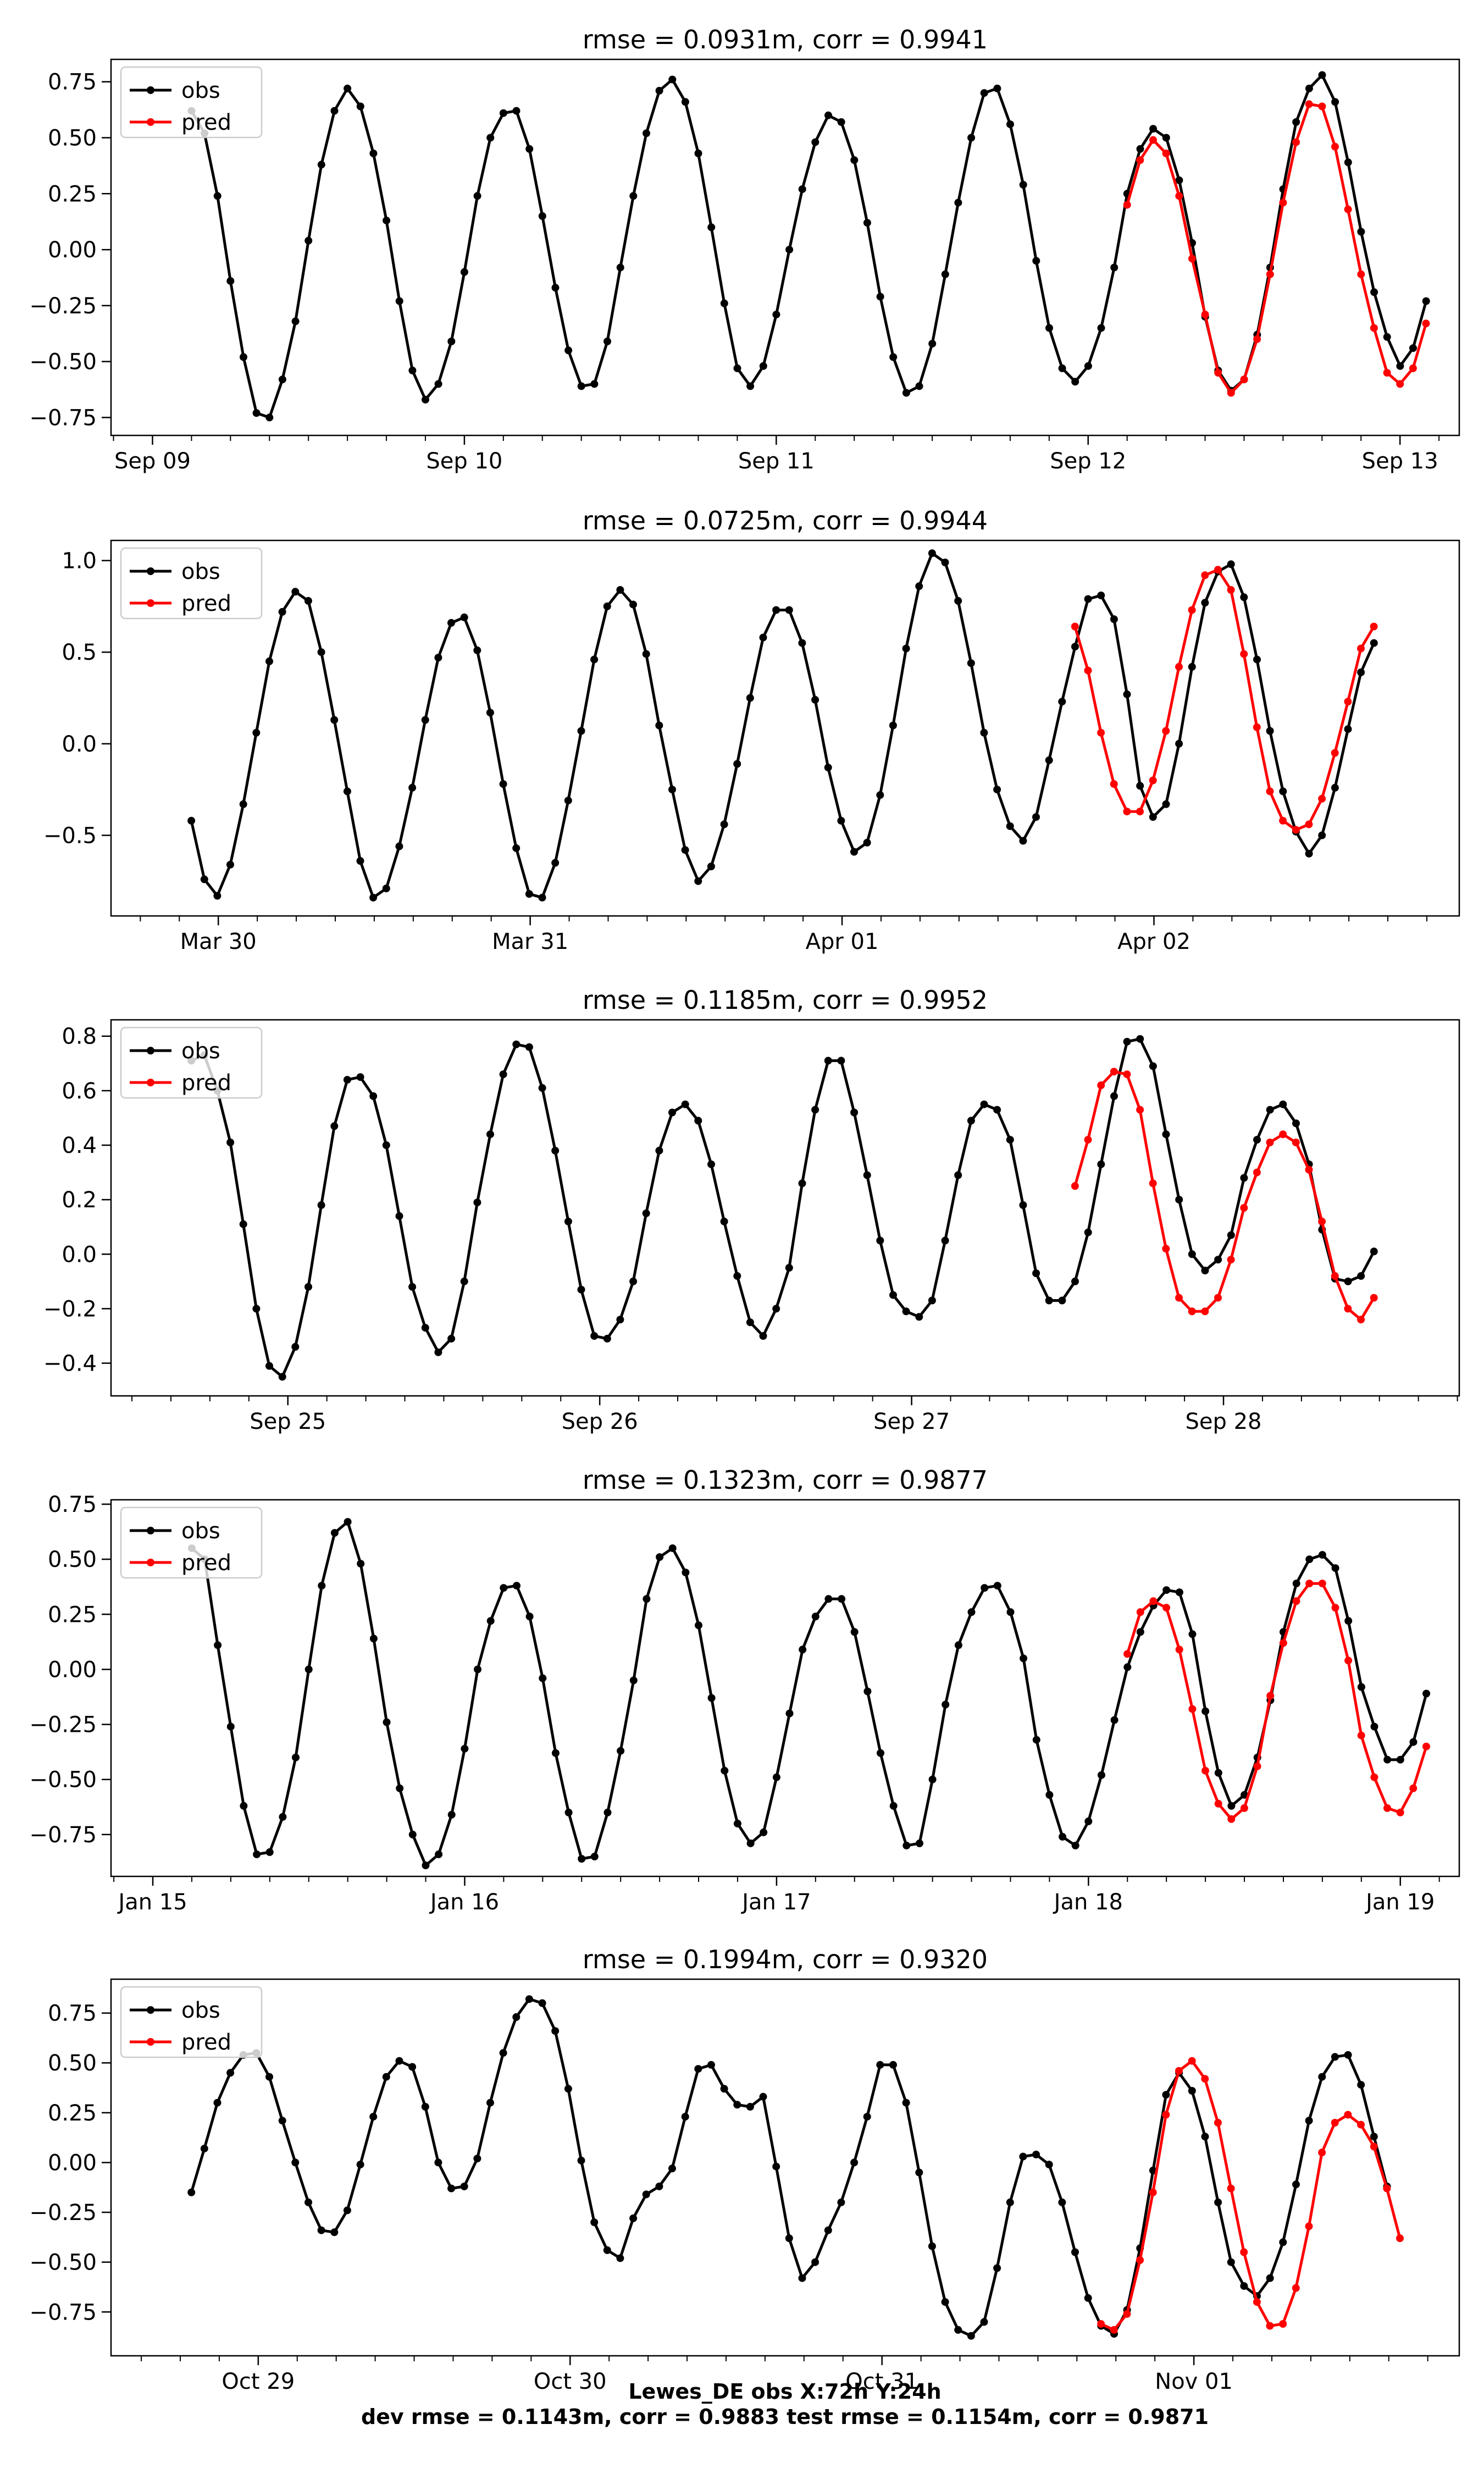 The width and height of the screenshot is (1484, 2474). I want to click on x-tick-label: Jan 16, so click(464, 1903).